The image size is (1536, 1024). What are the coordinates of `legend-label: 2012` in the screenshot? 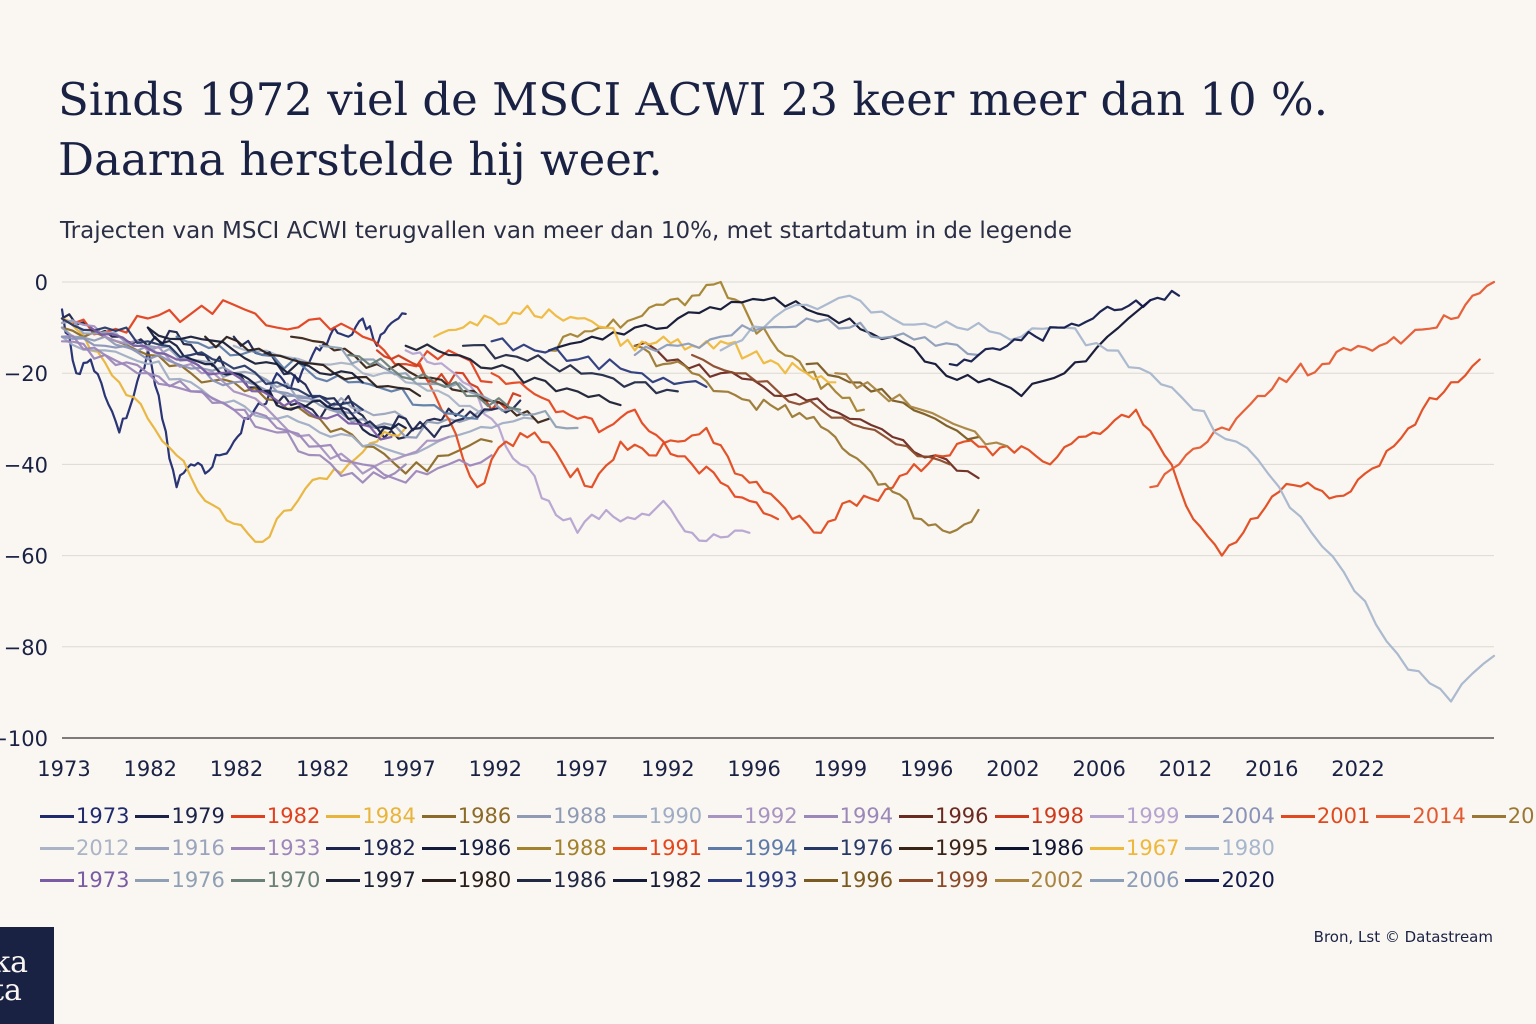 It's located at (103, 848).